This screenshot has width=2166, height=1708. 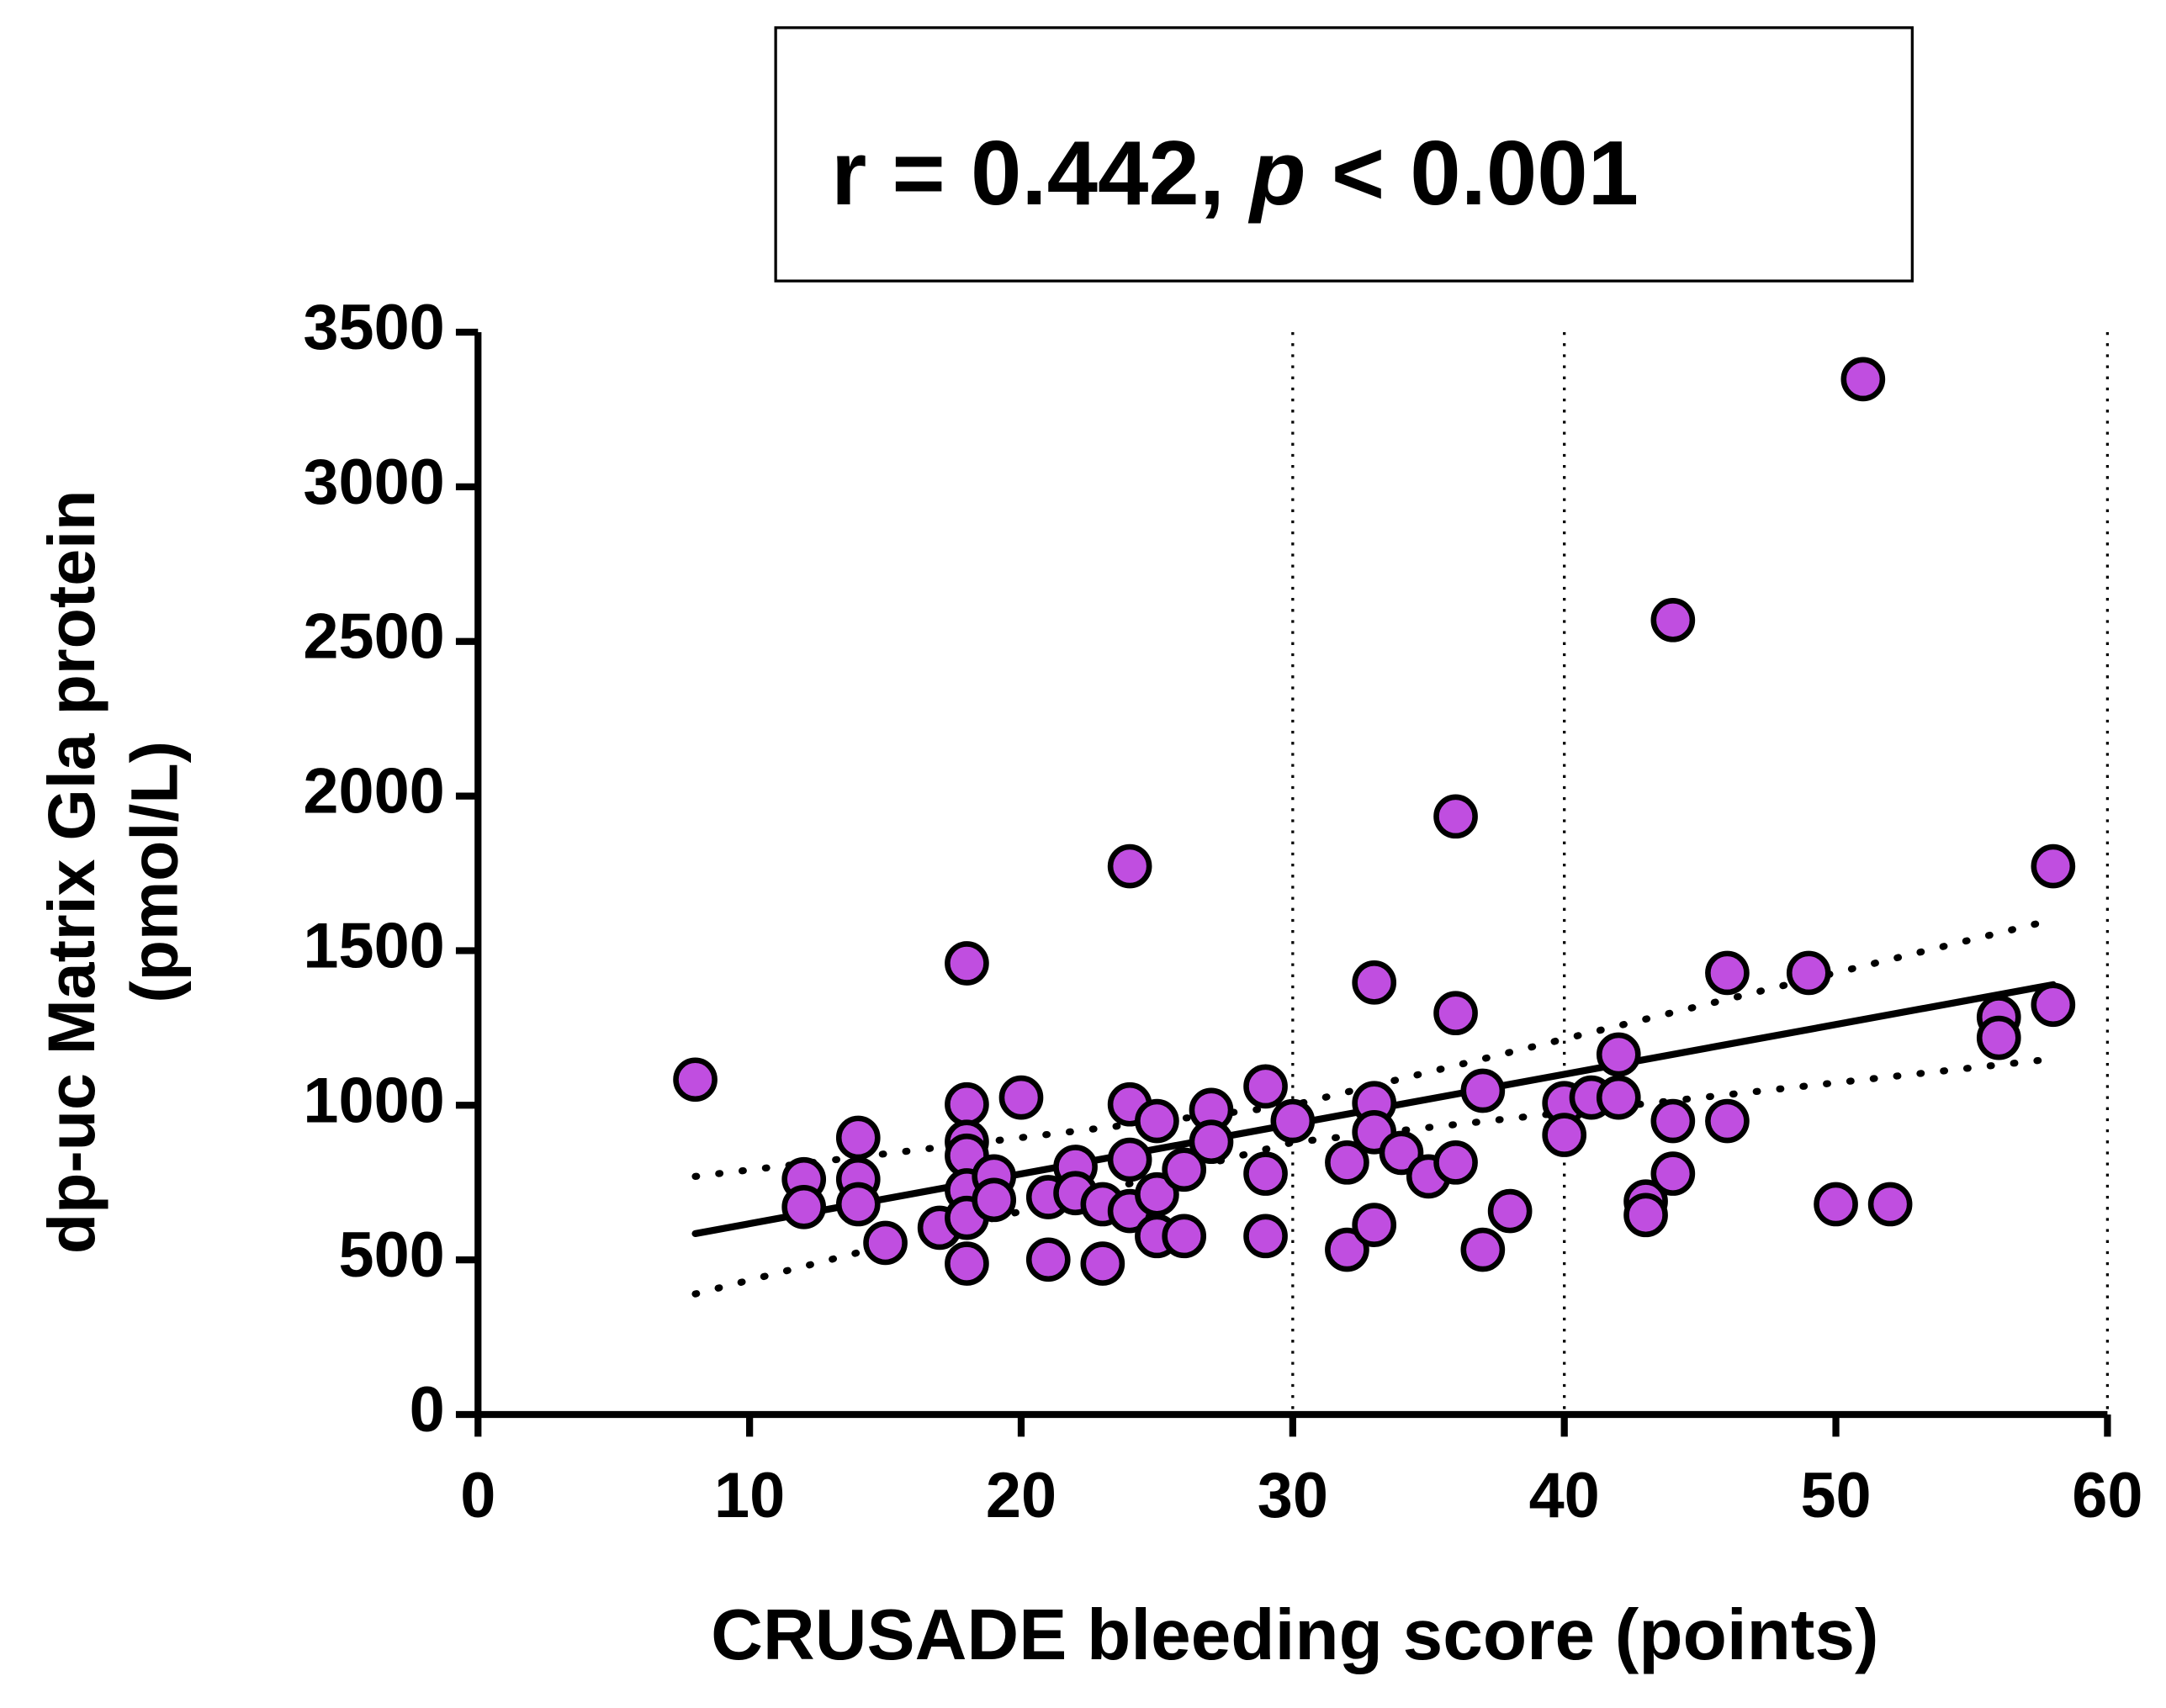 What do you see at coordinates (374, 1100) in the screenshot?
I see `y-tick-label: 1000` at bounding box center [374, 1100].